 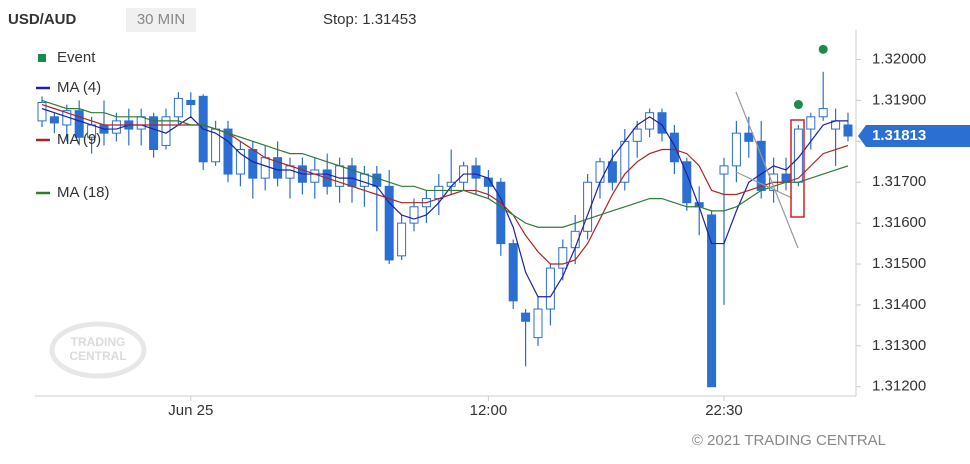 I want to click on timeframe: 30 MIN, so click(x=161, y=19).